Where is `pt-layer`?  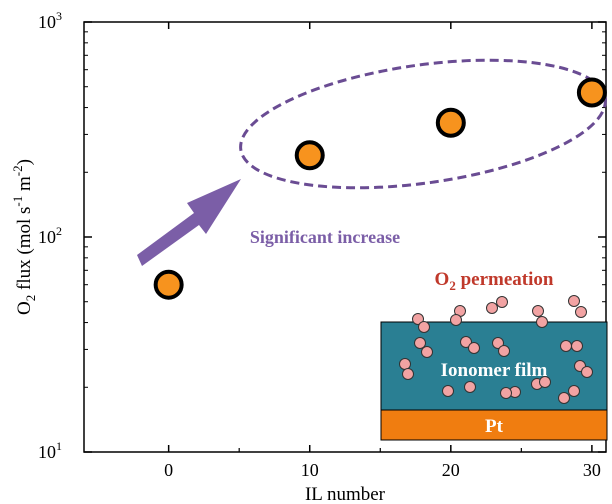 pt-layer is located at coordinates (494, 425).